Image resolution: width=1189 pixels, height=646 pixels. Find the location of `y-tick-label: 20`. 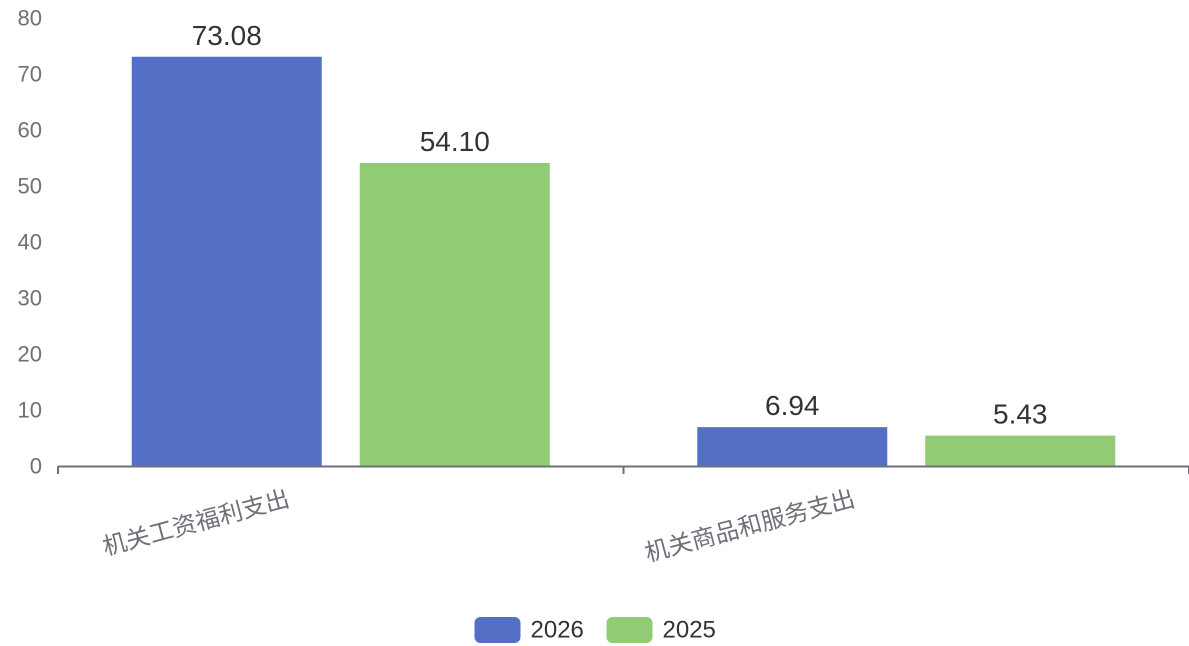

y-tick-label: 20 is located at coordinates (30, 354).